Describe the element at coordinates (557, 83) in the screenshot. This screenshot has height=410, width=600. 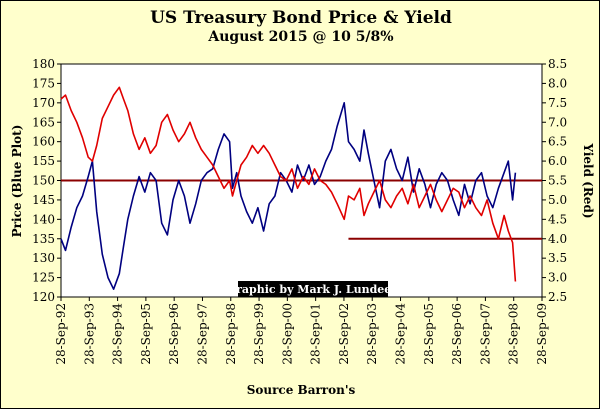
I see `y-right-tick-label: 8.0` at that location.